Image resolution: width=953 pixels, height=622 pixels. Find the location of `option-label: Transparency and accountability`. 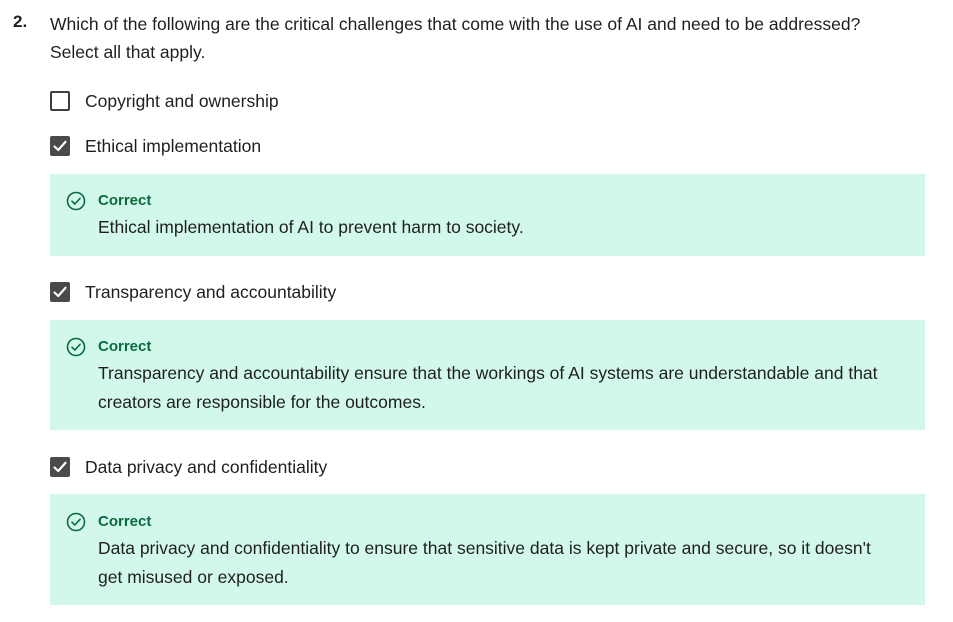

option-label: Transparency and accountability is located at coordinates (211, 291).